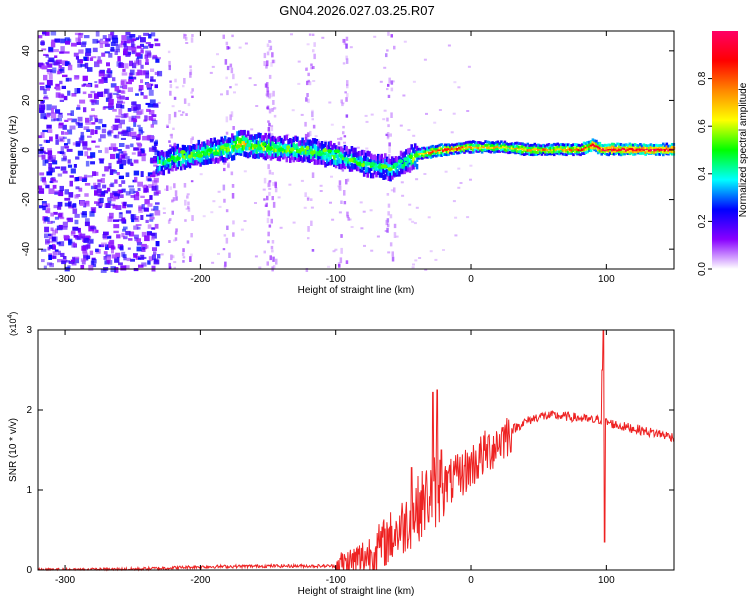  What do you see at coordinates (65, 580) in the screenshot?
I see `snr-x-tick-label: -300` at bounding box center [65, 580].